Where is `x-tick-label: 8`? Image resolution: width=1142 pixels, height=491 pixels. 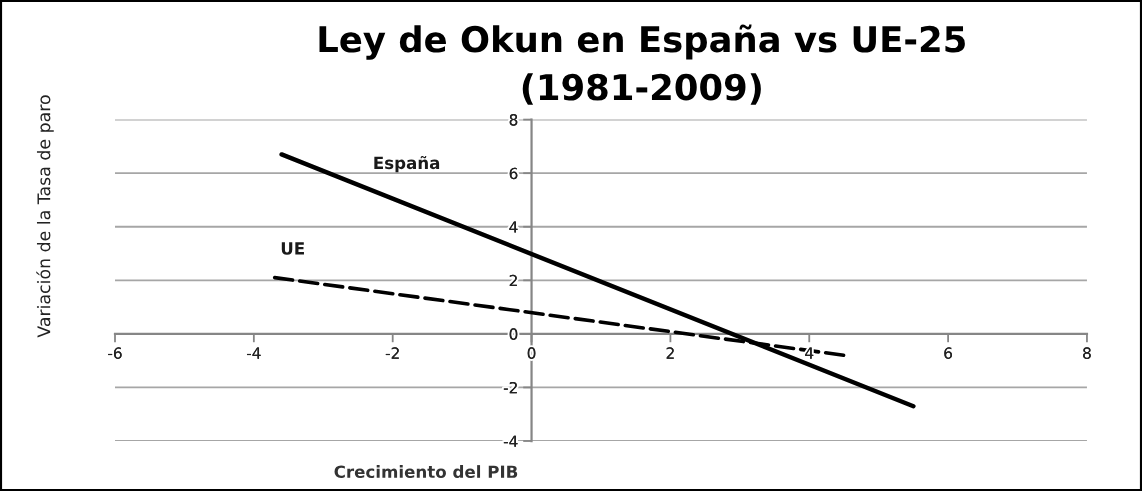 x-tick-label: 8 is located at coordinates (1087, 353).